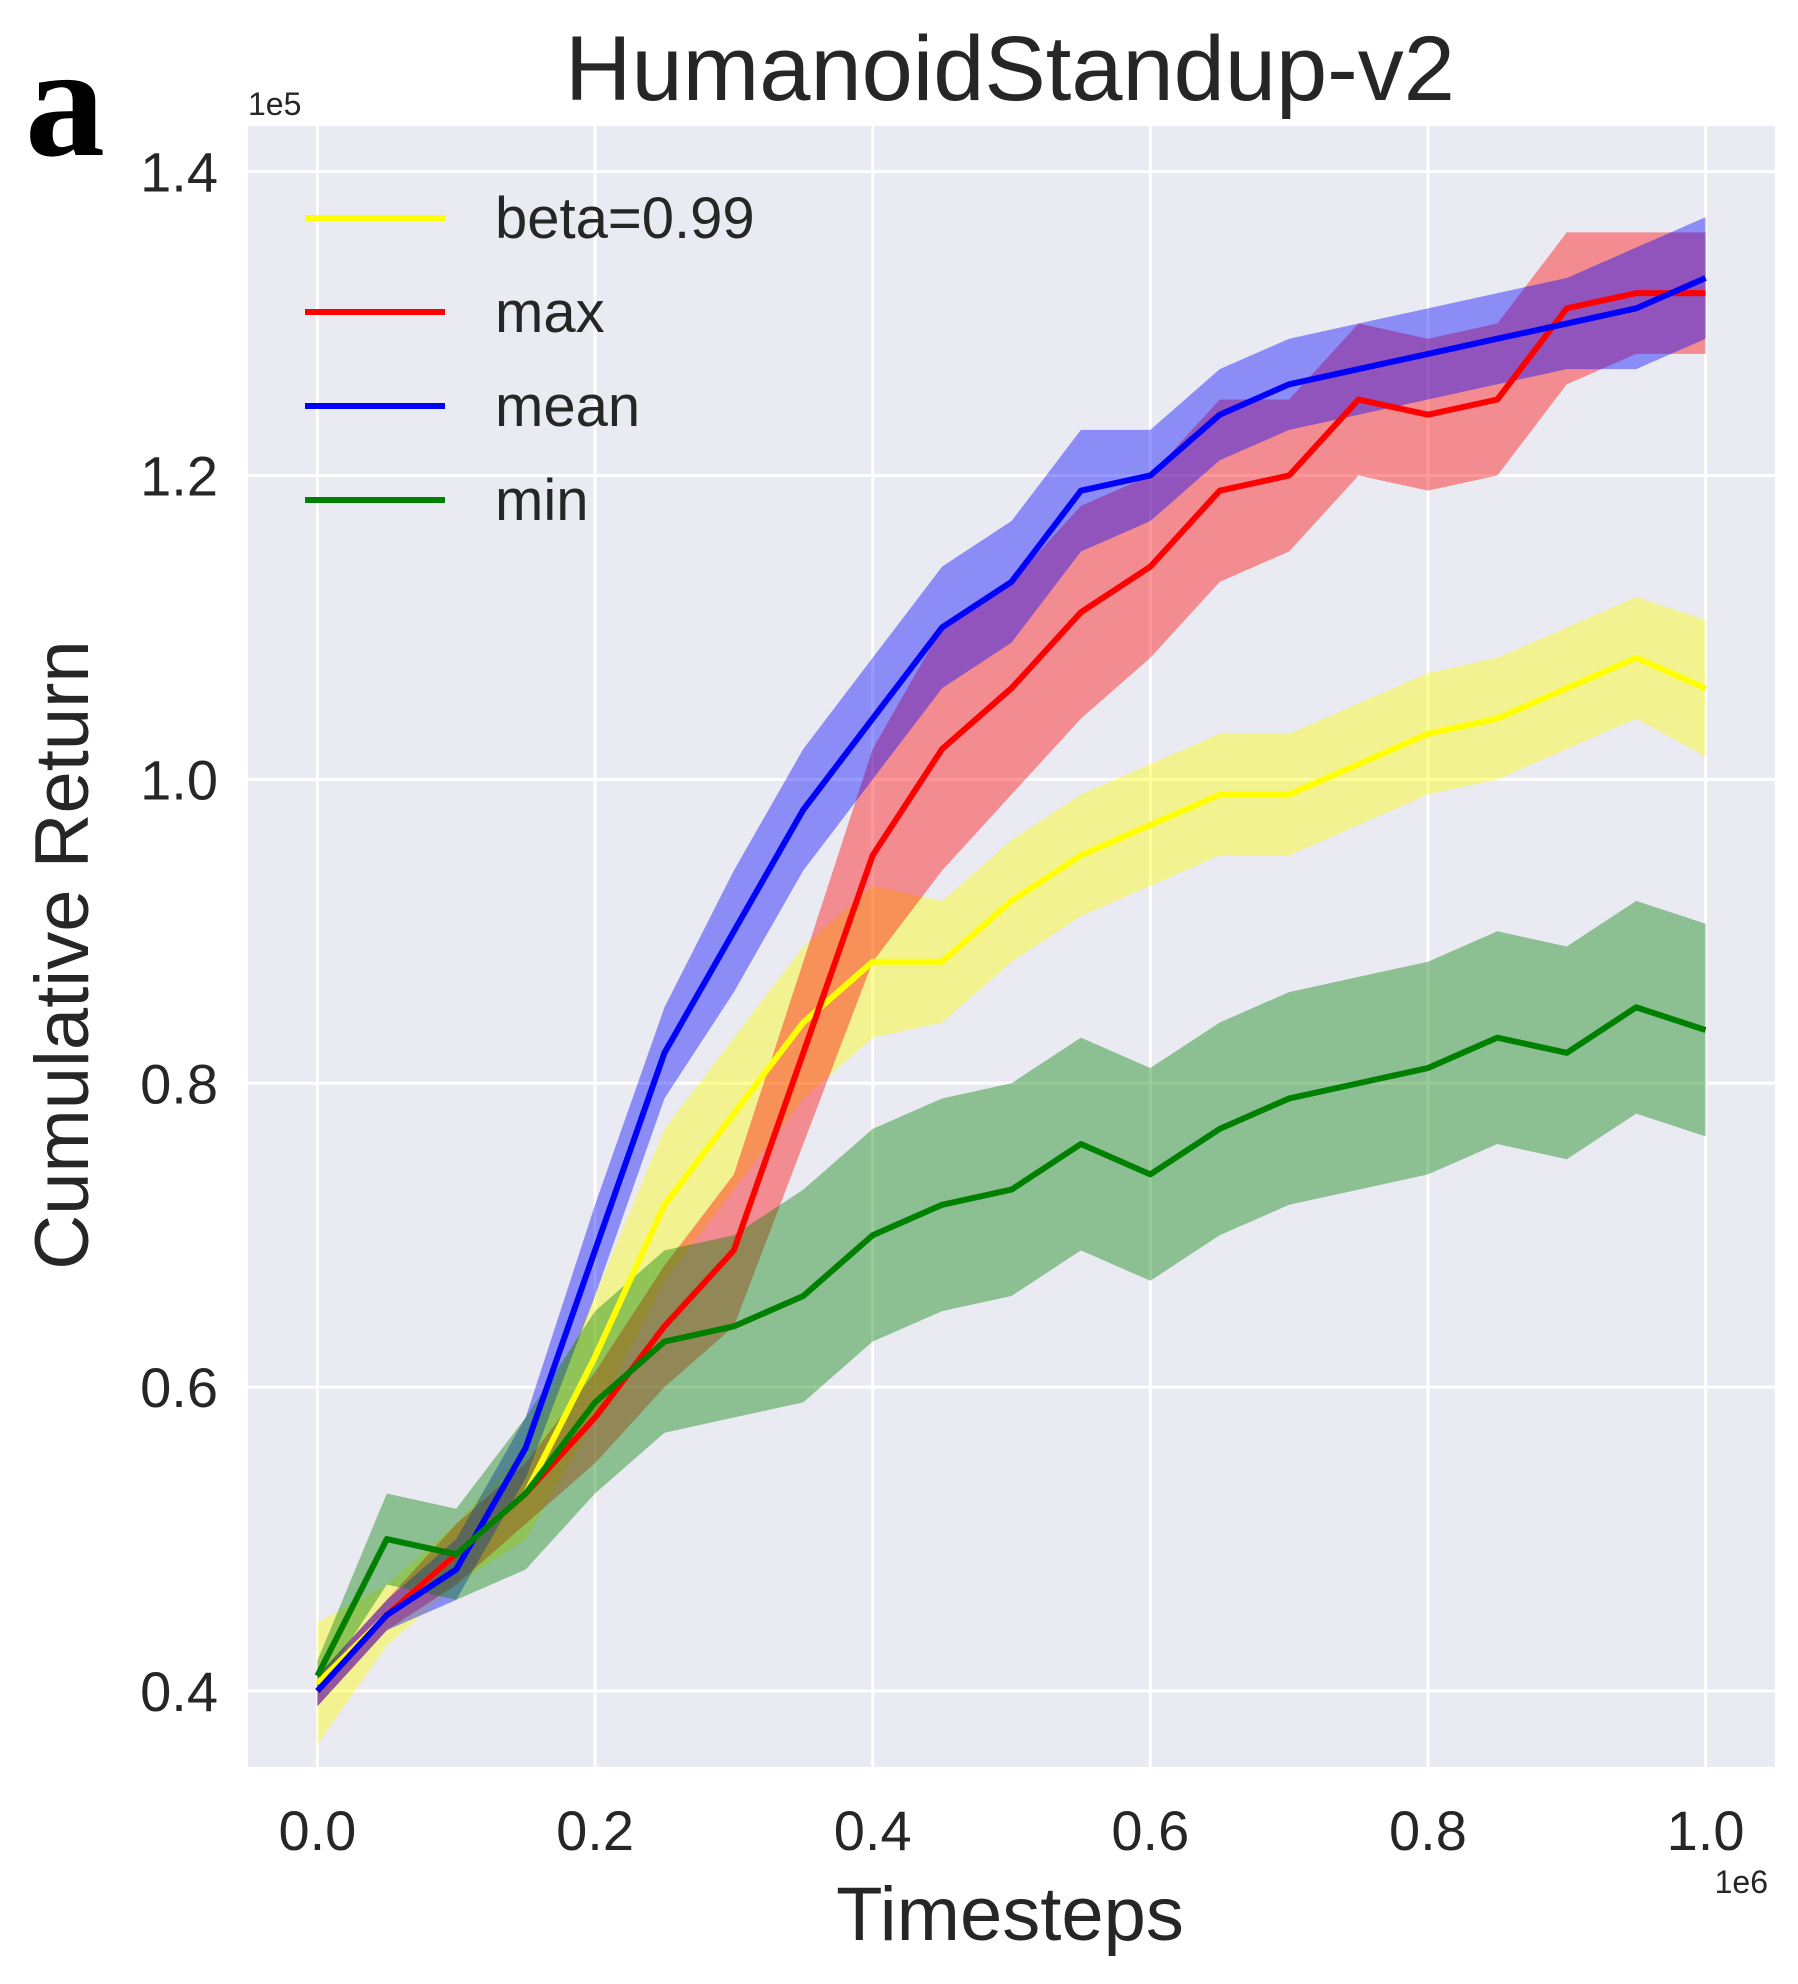 This screenshot has width=1798, height=1984. What do you see at coordinates (1150, 1830) in the screenshot?
I see `x-tick-label: 0.6` at bounding box center [1150, 1830].